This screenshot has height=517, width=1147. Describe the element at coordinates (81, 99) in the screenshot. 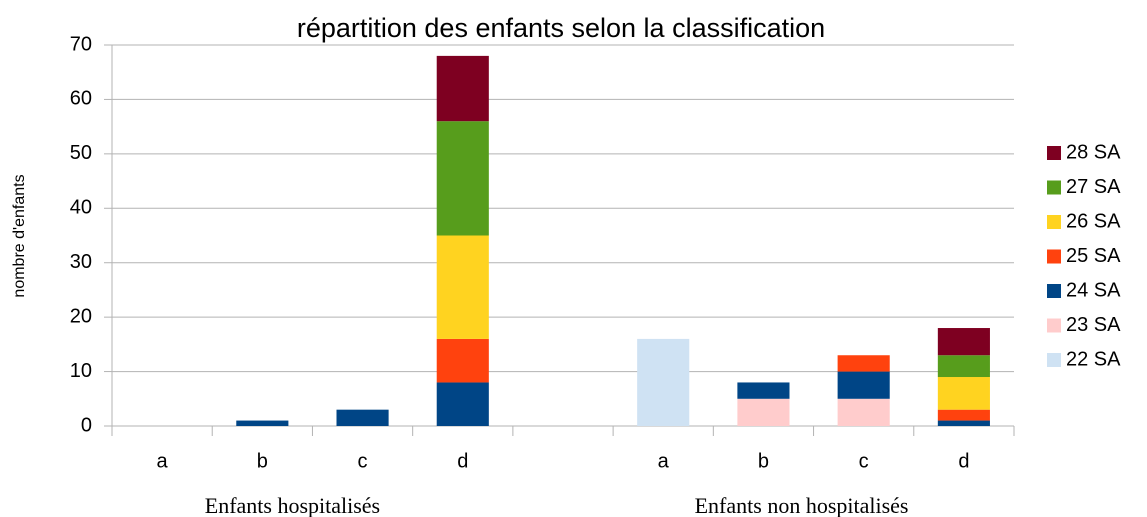

I see `y-tick-label: 60` at that location.